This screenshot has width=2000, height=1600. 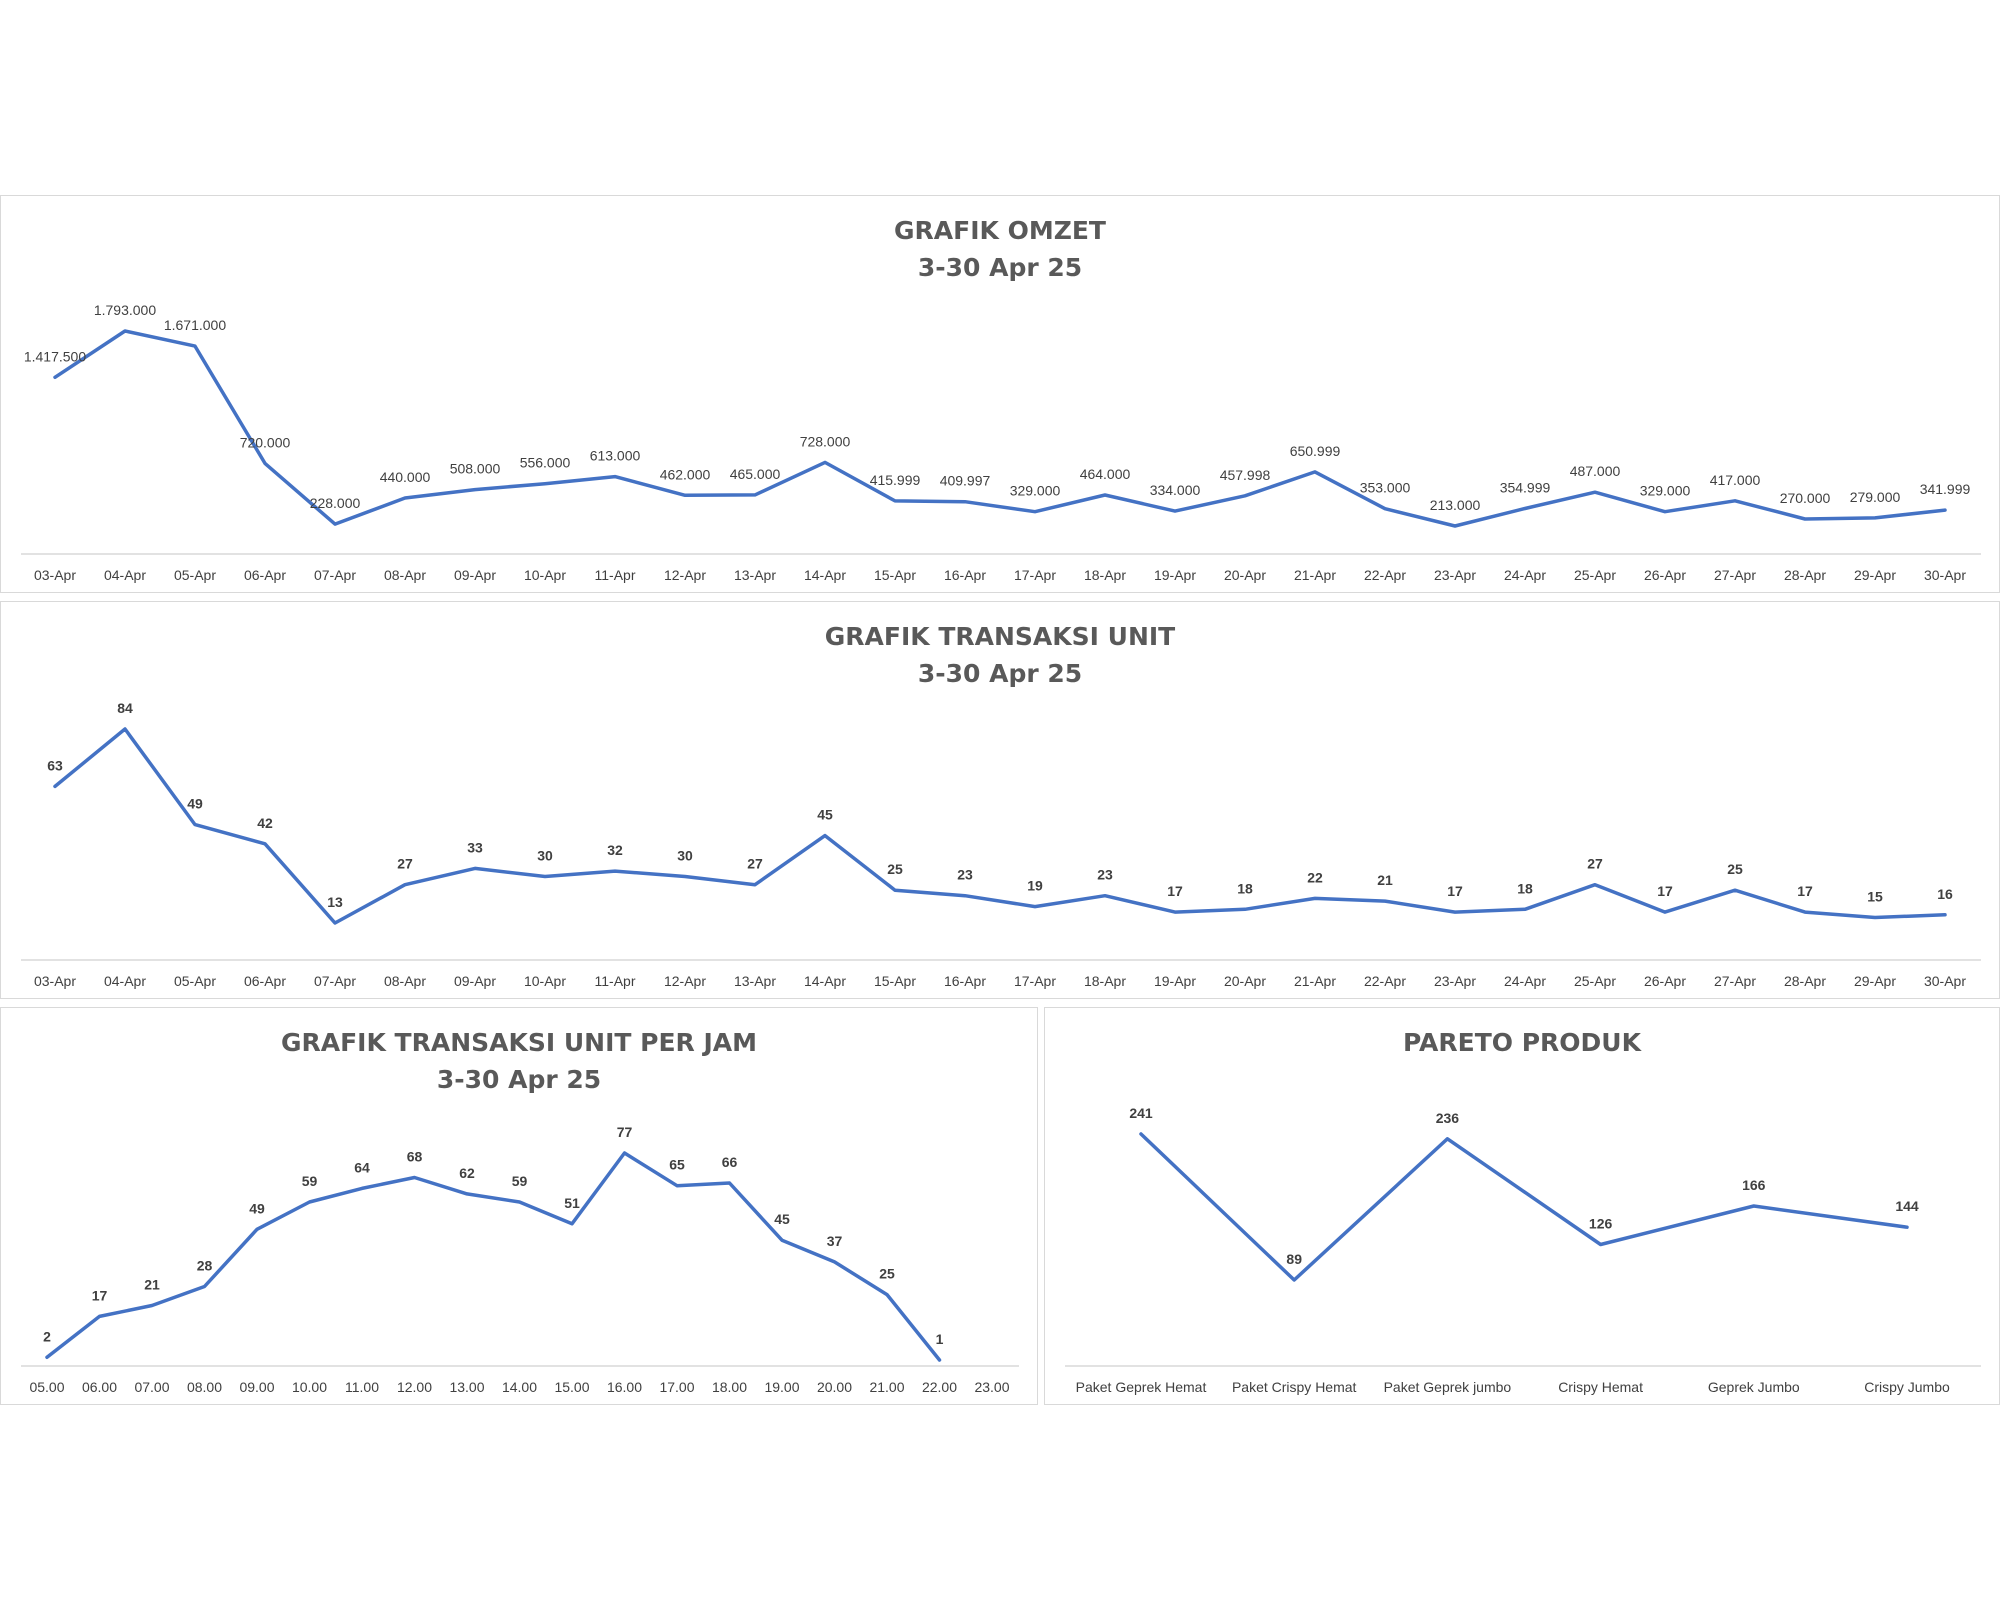 What do you see at coordinates (405, 477) in the screenshot?
I see `omzet-data-label: 440.000` at bounding box center [405, 477].